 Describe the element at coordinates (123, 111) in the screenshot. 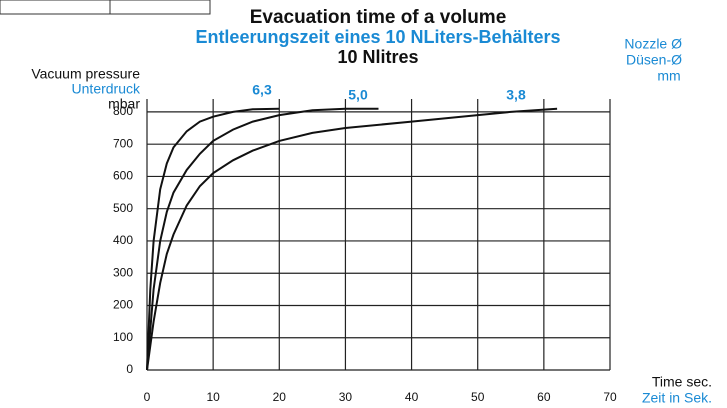

I see `y-tick-label: 800` at that location.